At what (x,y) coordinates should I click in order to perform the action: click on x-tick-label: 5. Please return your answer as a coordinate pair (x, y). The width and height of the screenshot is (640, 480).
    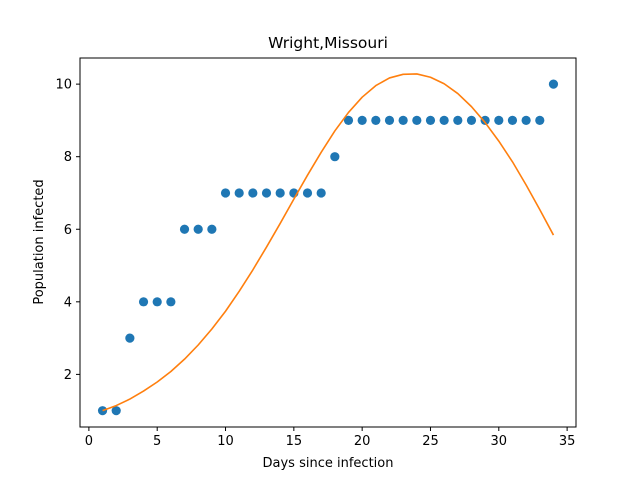
    Looking at the image, I should click on (157, 441).